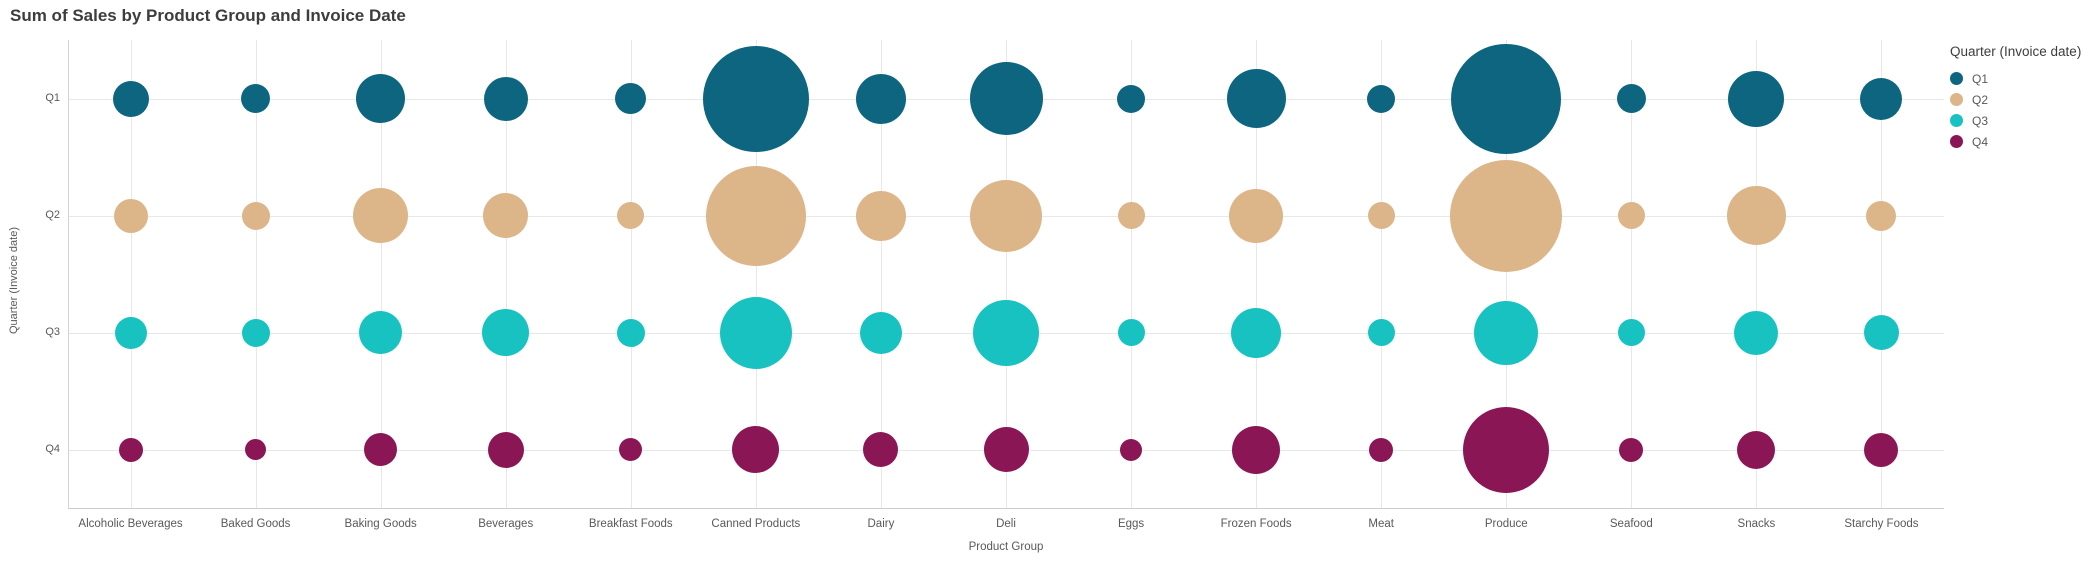 Image resolution: width=2093 pixels, height=565 pixels. I want to click on bubble-q3-deli, so click(1006, 332).